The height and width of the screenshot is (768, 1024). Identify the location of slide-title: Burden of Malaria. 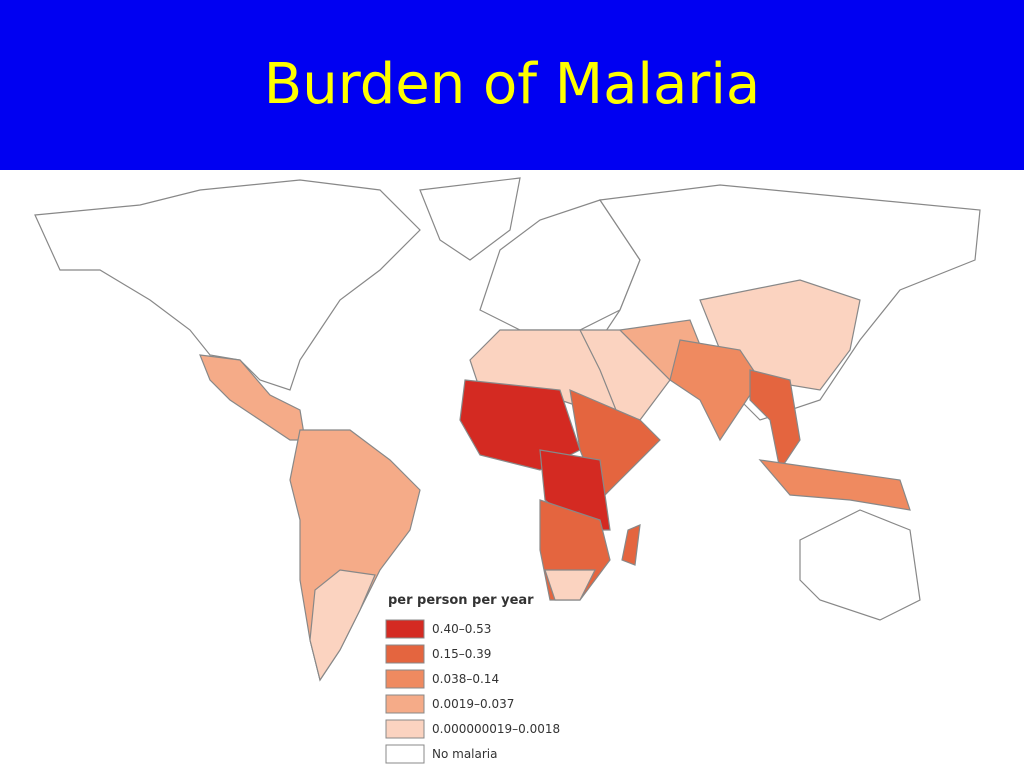
(512, 84).